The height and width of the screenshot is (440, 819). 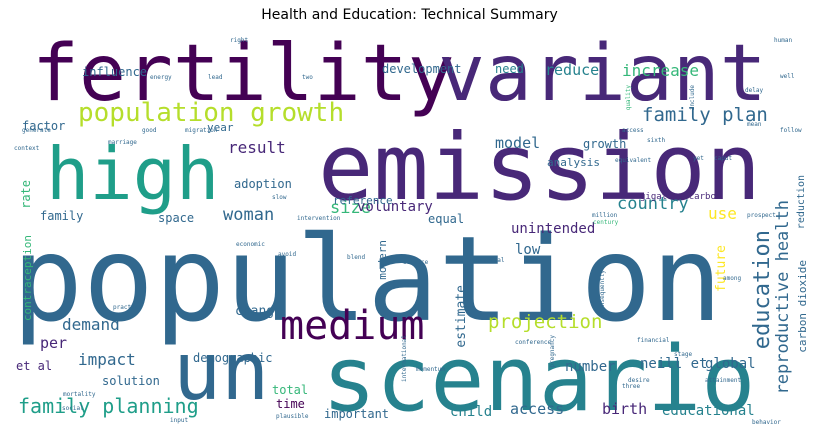 What do you see at coordinates (761, 215) in the screenshot?
I see `word: prospect` at bounding box center [761, 215].